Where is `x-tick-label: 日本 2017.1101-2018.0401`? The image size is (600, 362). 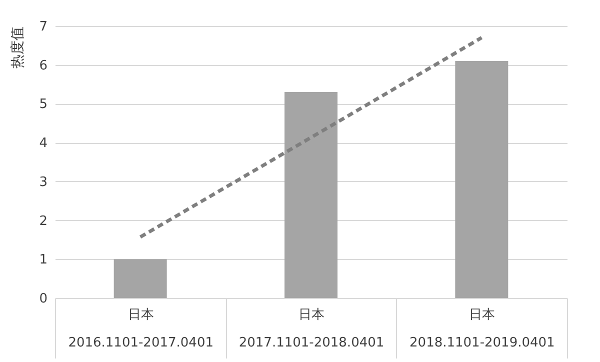 x-tick-label: 日本 2017.1101-2018.0401 is located at coordinates (311, 329).